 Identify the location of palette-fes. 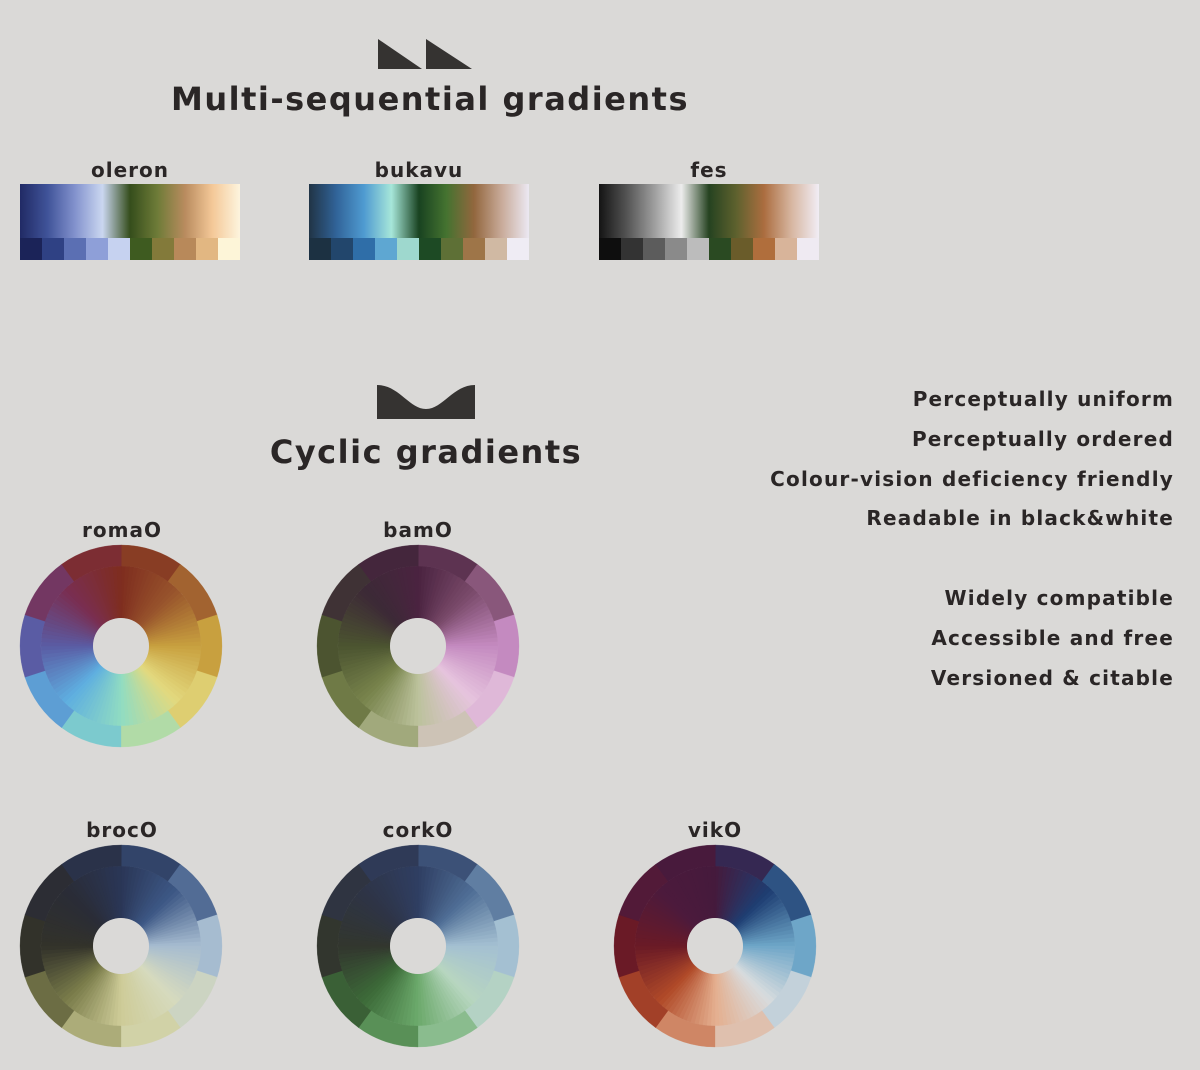
(709, 222).